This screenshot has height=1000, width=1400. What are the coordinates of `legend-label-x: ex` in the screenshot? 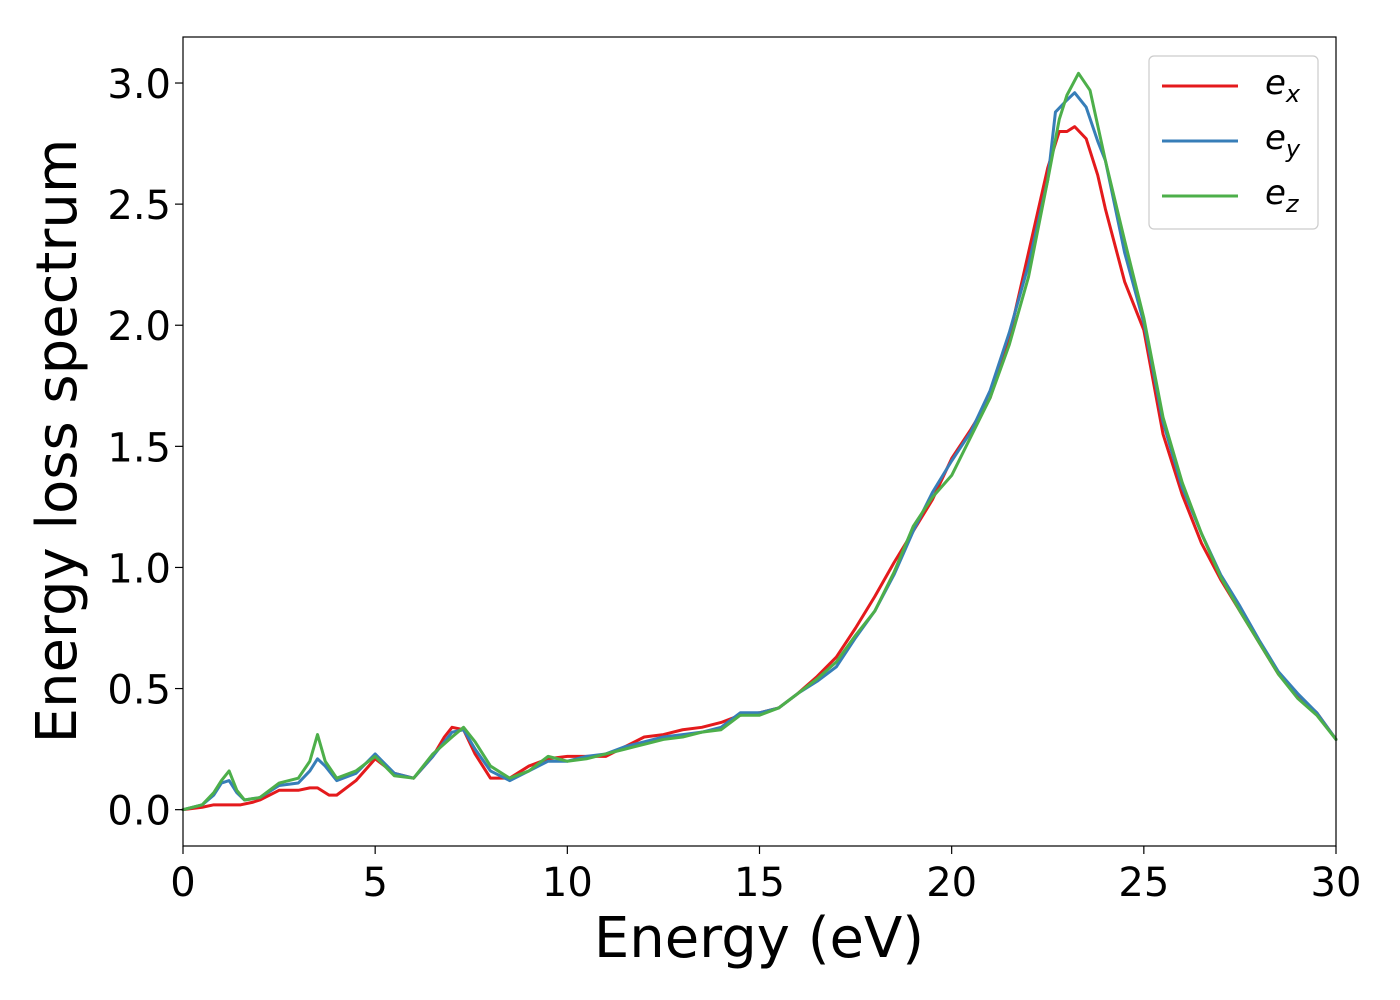 It's located at (1283, 85).